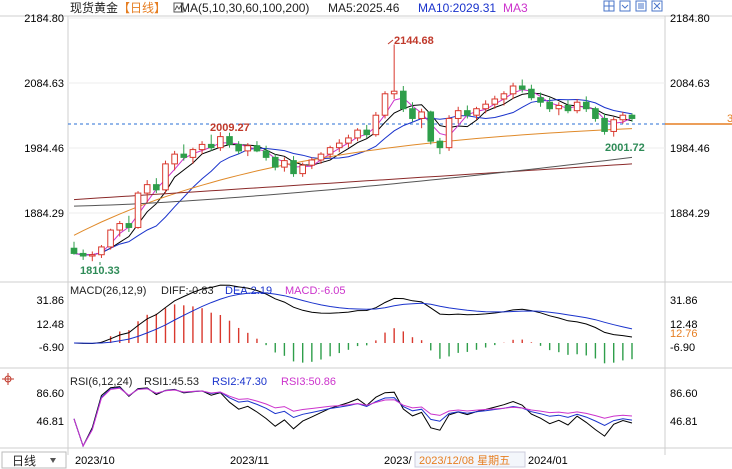  I want to click on macd-value: MACD:-6.05, so click(315, 291).